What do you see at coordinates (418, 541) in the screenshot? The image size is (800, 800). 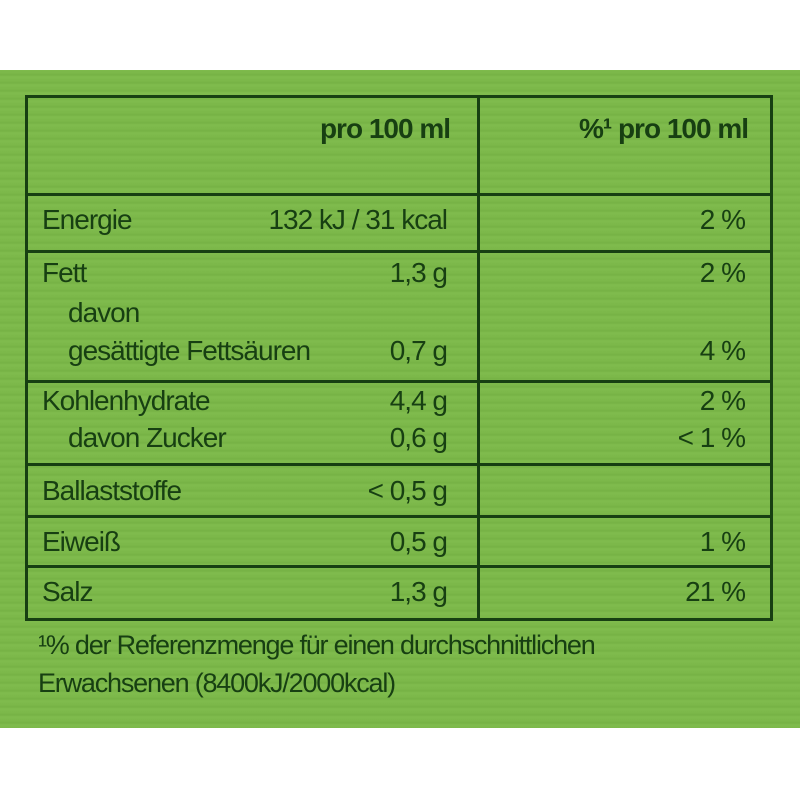 I see `row-value: 0,5 g` at bounding box center [418, 541].